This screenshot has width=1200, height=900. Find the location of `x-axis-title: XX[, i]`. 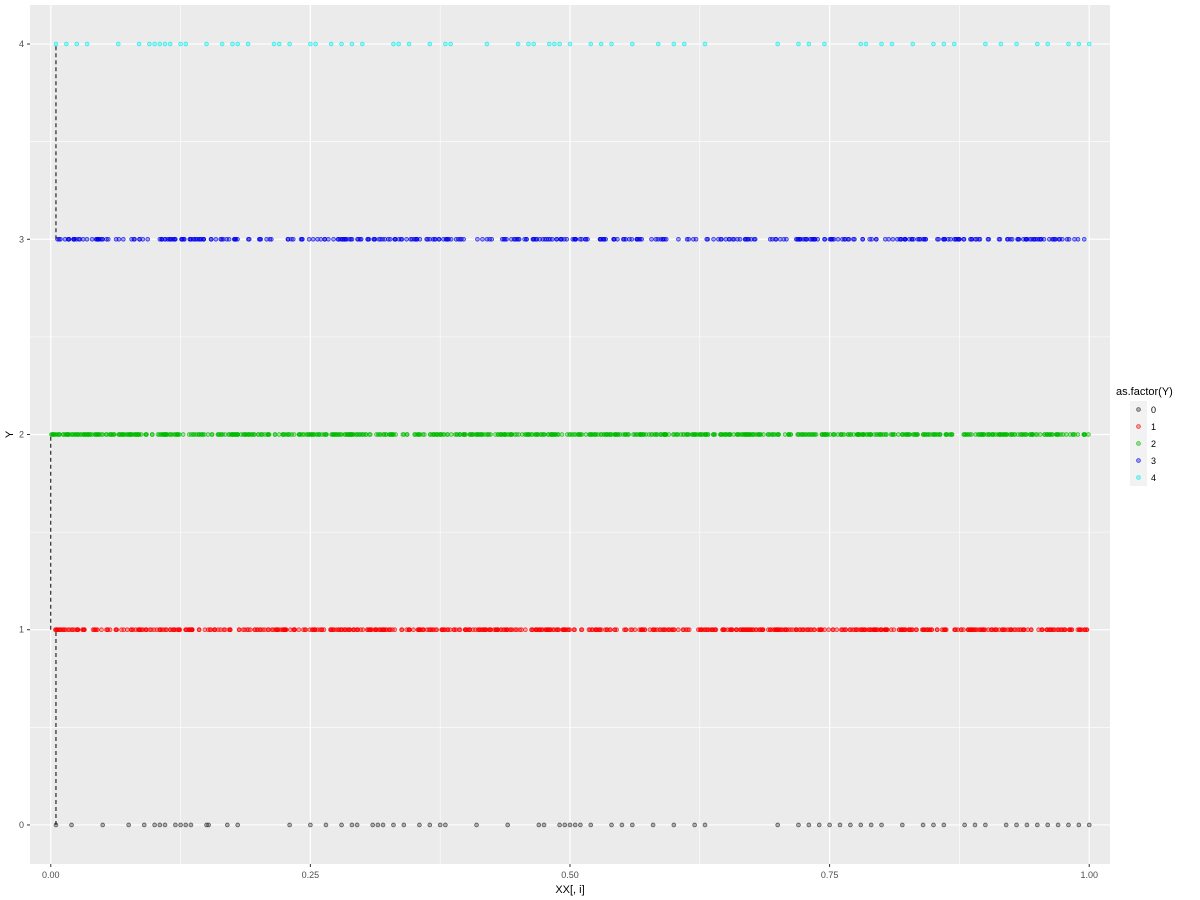

x-axis-title: XX[, i] is located at coordinates (569, 890).